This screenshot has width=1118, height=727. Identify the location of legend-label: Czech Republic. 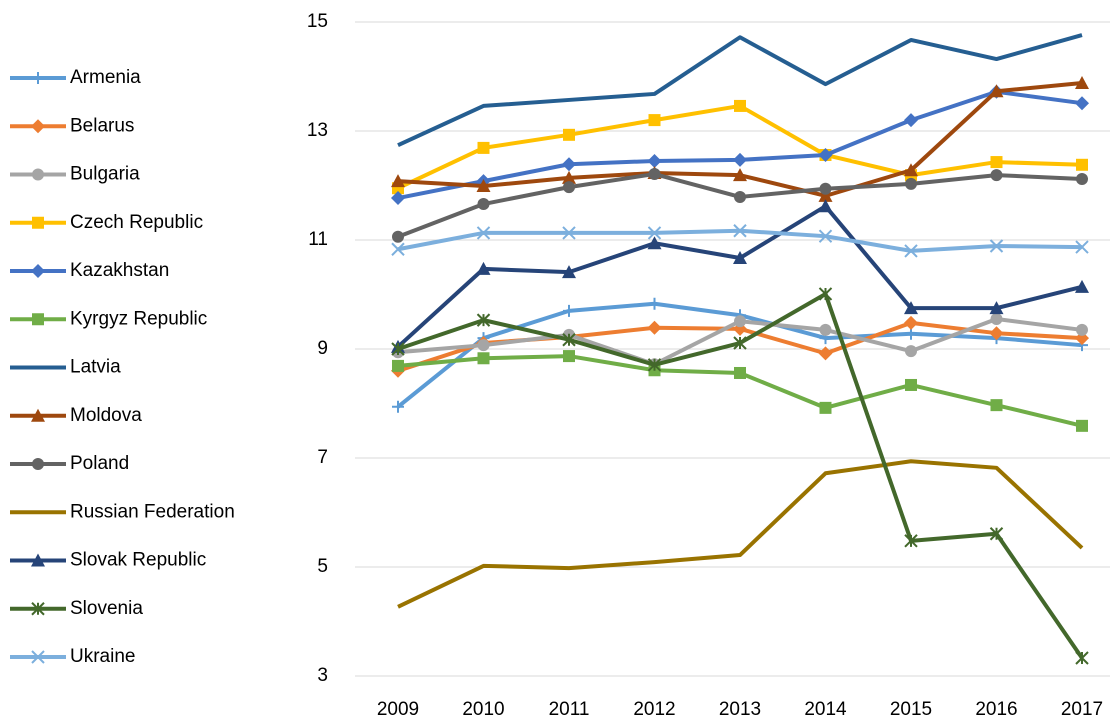
(136, 222).